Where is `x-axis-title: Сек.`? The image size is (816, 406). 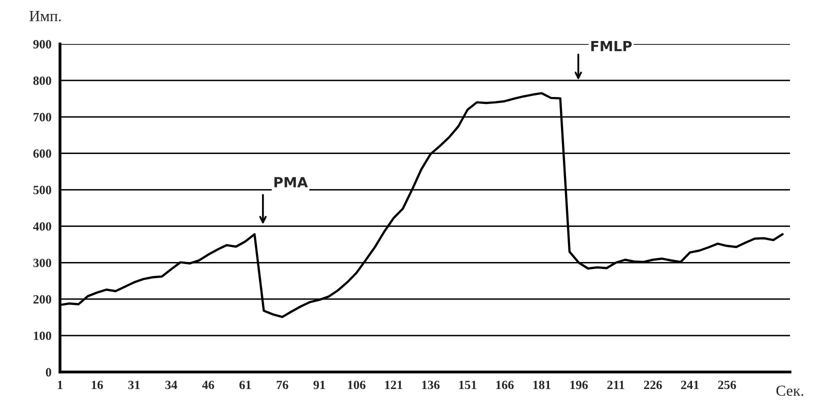
x-axis-title: Сек. is located at coordinates (790, 391).